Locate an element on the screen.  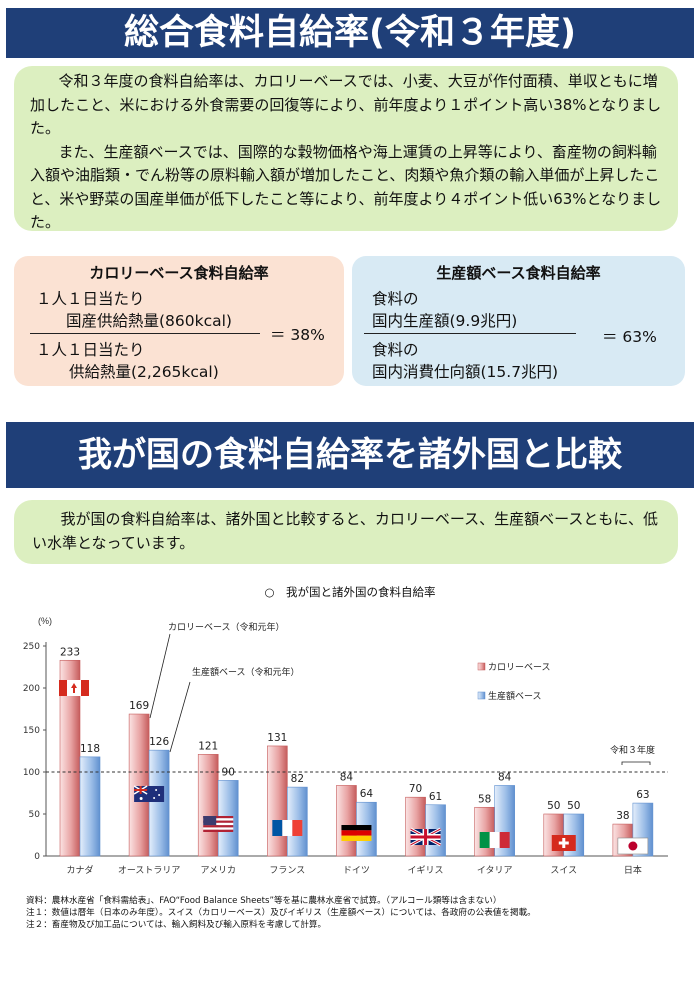
section1-title: 総合食料自給率(令和３年度) is located at coordinates (350, 33).